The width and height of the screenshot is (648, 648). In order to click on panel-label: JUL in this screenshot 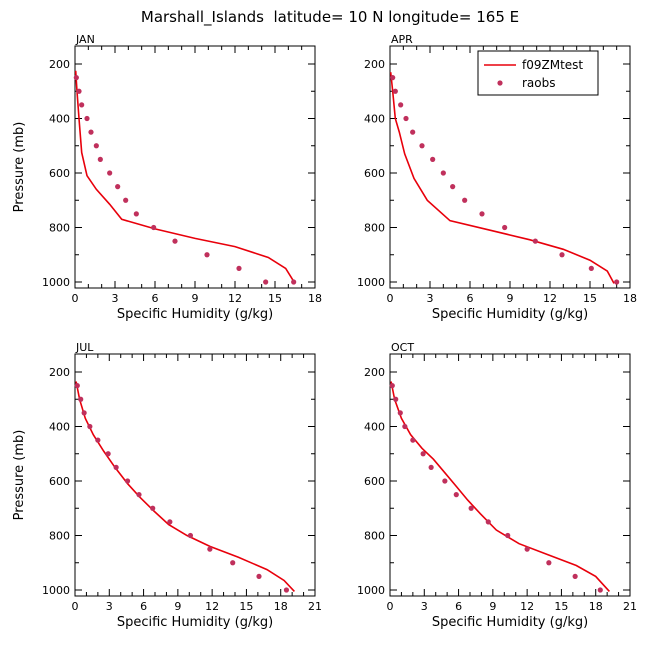, I will do `click(84, 347)`.